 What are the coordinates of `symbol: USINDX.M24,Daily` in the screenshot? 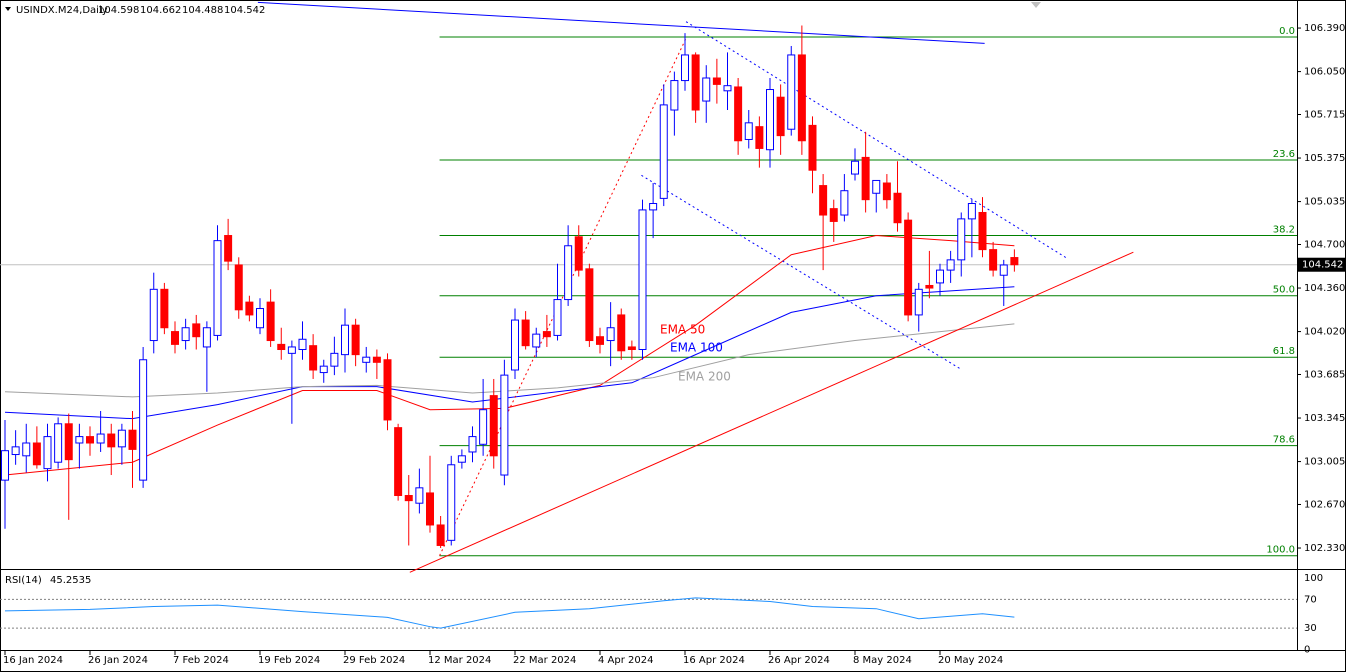 It's located at (62, 10).